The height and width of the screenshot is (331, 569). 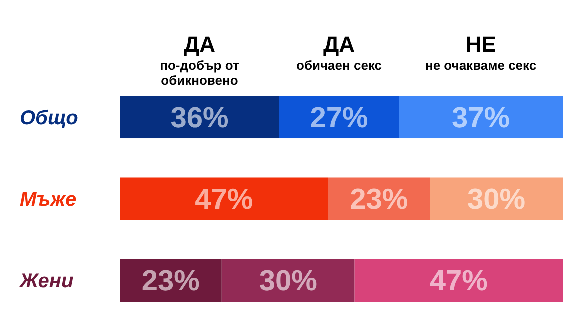 I want to click on y-tick-label: Жени, so click(x=46, y=281).